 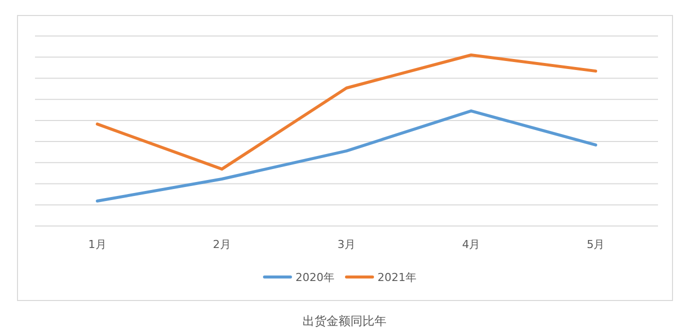 What do you see at coordinates (315, 277) in the screenshot?
I see `legend-label: 2020年` at bounding box center [315, 277].